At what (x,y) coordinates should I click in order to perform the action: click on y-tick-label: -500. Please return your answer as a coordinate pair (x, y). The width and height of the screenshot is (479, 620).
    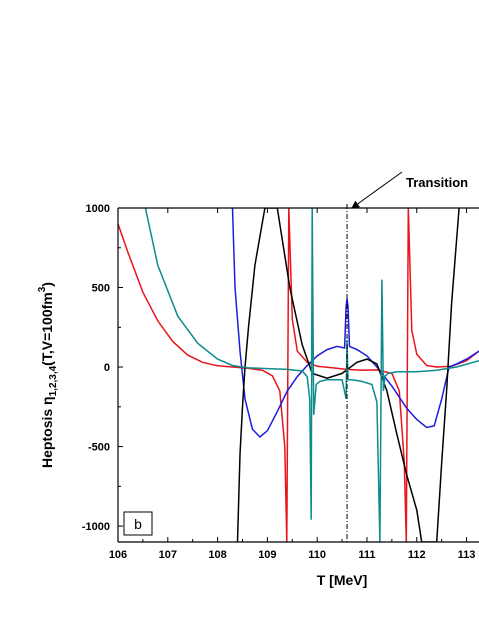
    Looking at the image, I should click on (99, 448).